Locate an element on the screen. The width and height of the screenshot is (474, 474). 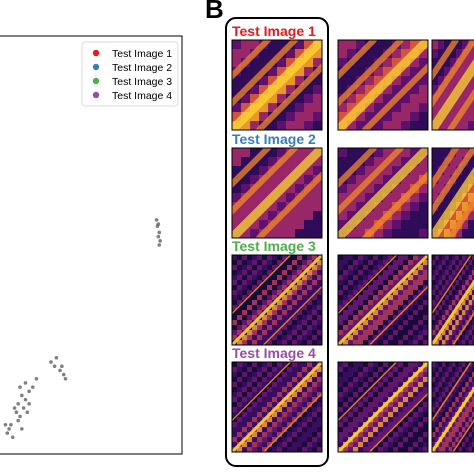
row-label-test-image-3: Test Image 3 is located at coordinates (274, 246).